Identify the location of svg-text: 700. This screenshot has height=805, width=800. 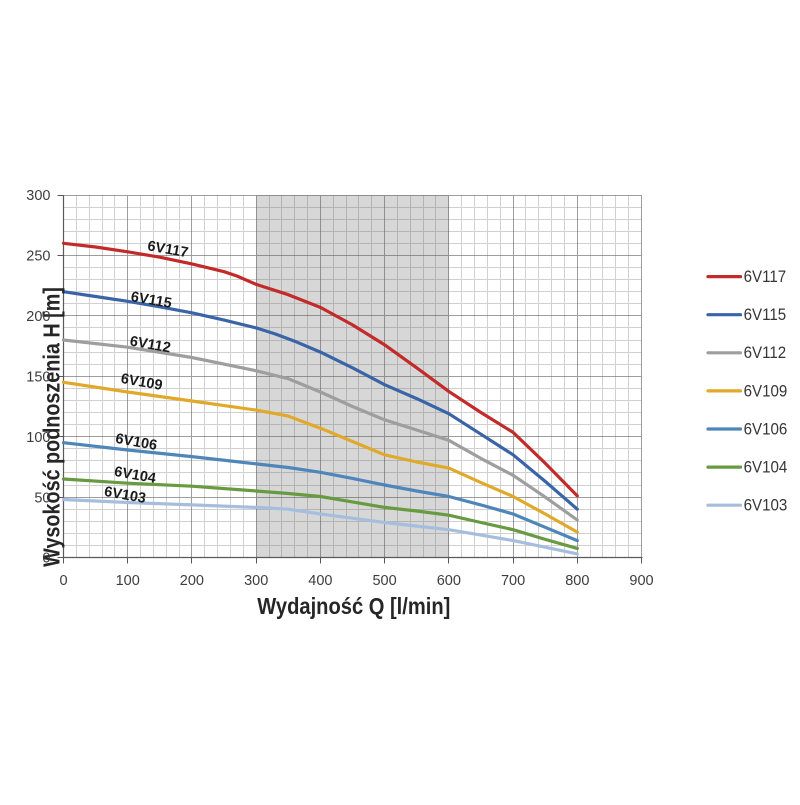
(513, 581).